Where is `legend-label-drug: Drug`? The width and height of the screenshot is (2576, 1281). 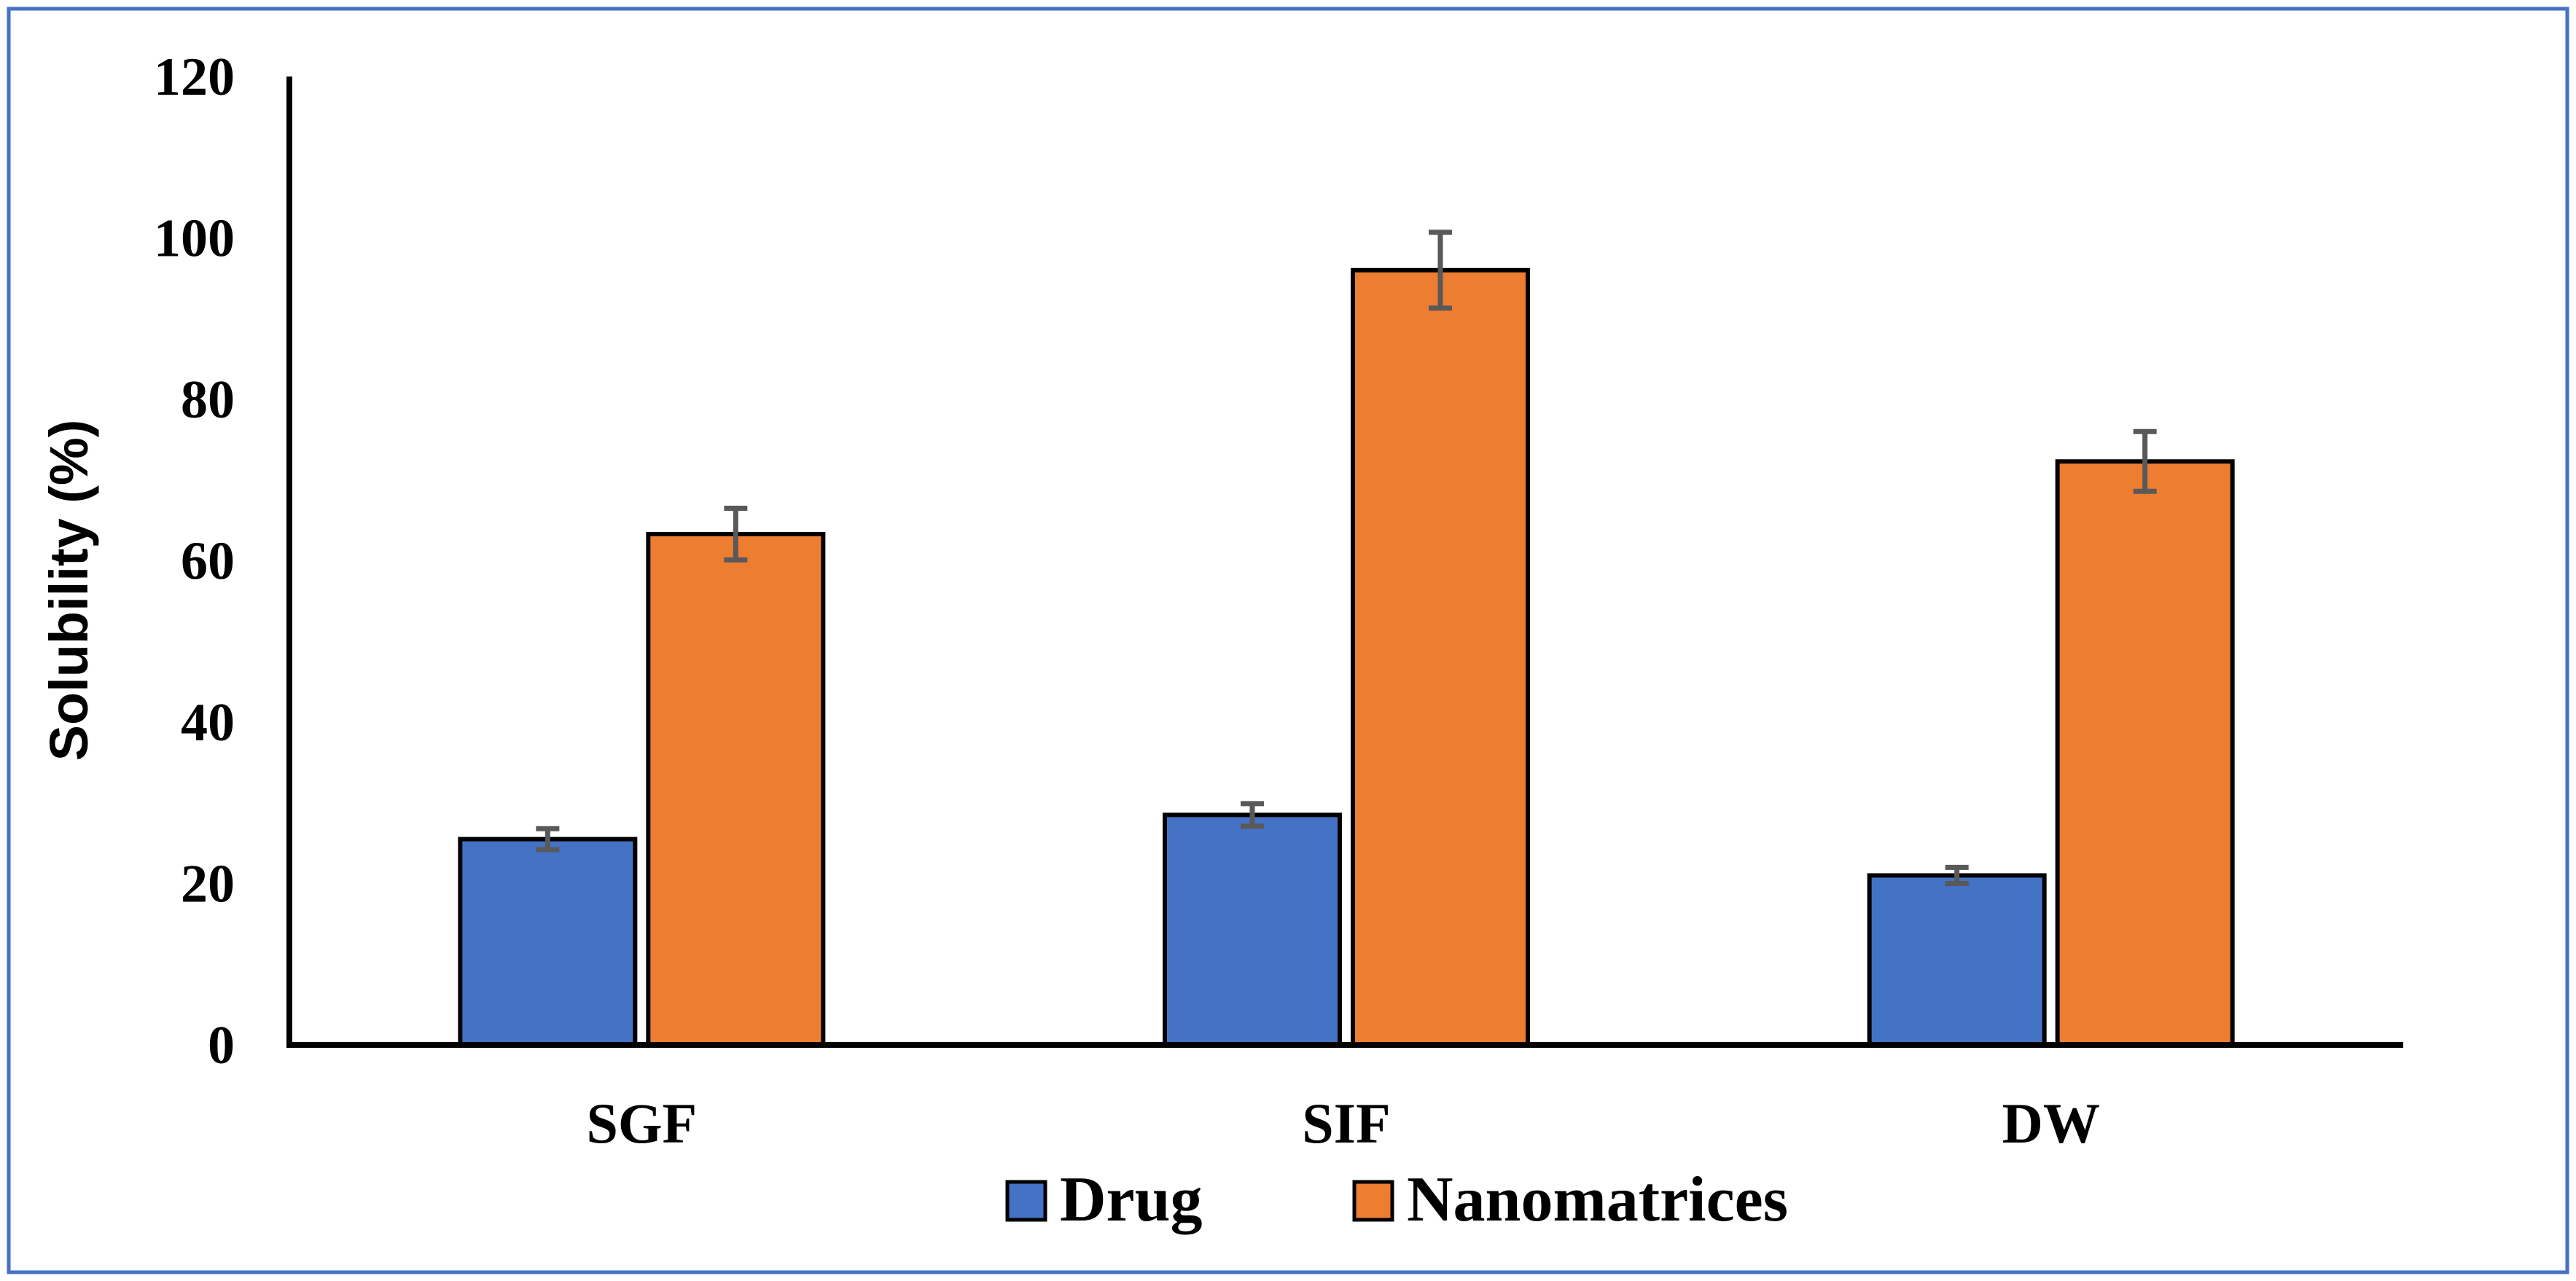 legend-label-drug: Drug is located at coordinates (1131, 1199).